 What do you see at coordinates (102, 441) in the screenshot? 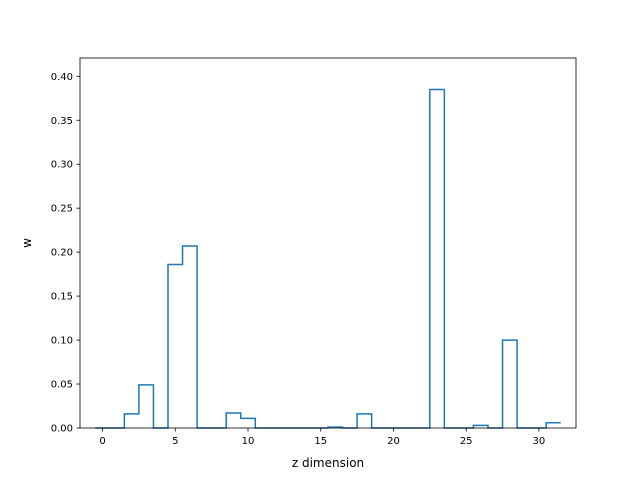
I see `x-tick-label: 0` at bounding box center [102, 441].